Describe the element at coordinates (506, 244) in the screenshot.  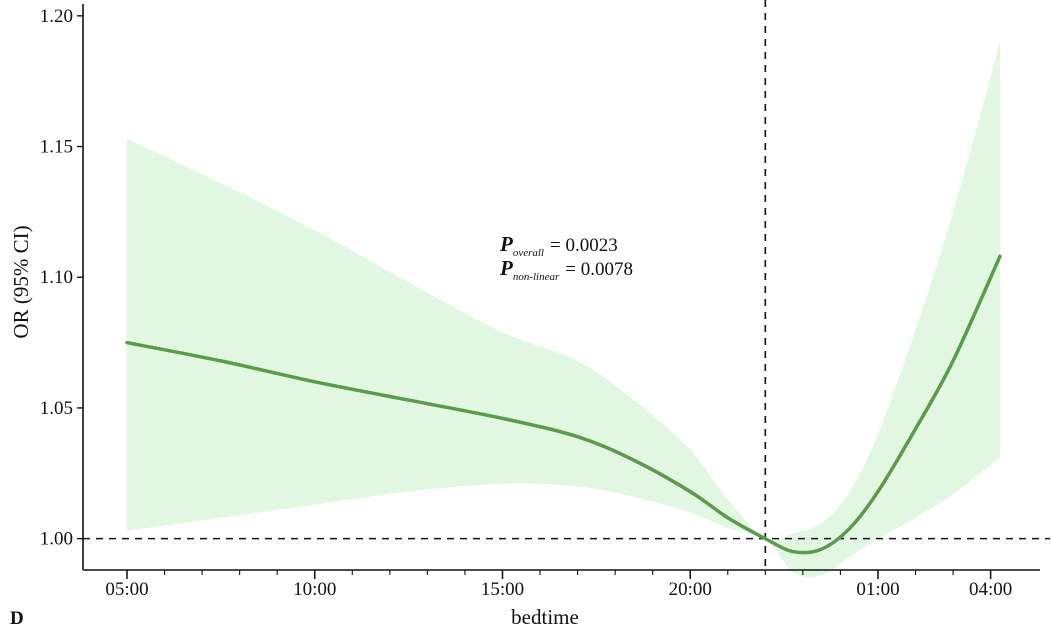
I see `p-overall-symbol: P` at that location.